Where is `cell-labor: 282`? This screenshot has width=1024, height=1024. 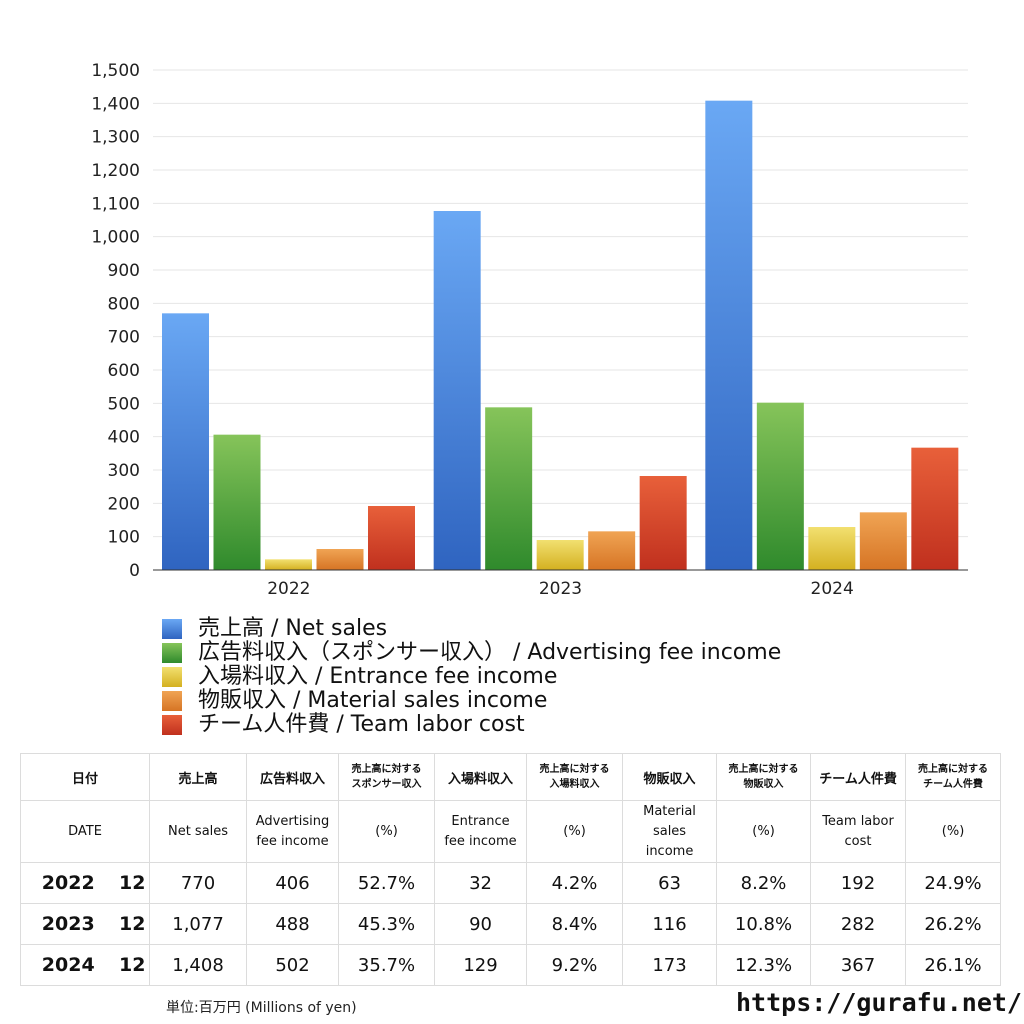 cell-labor: 282 is located at coordinates (858, 924).